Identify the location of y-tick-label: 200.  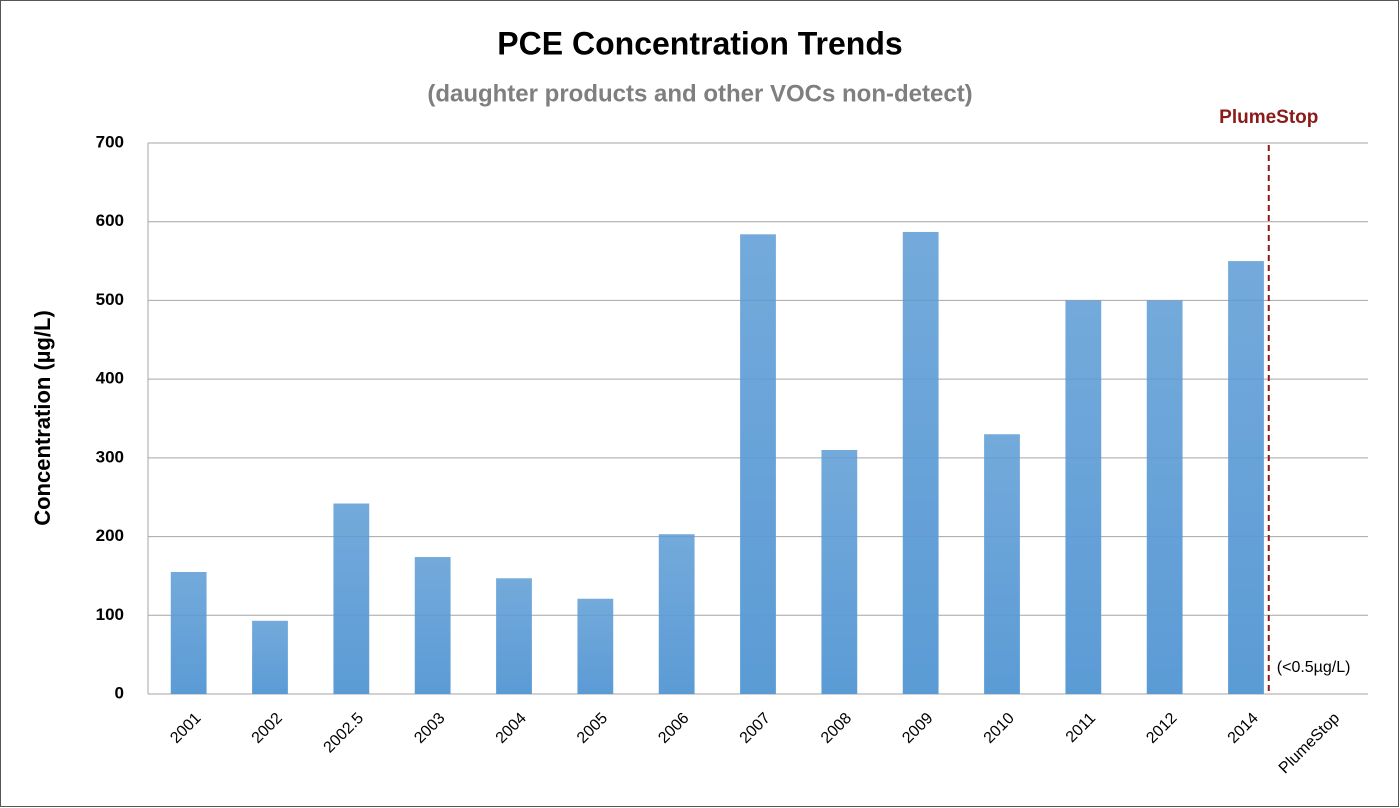
(110, 535).